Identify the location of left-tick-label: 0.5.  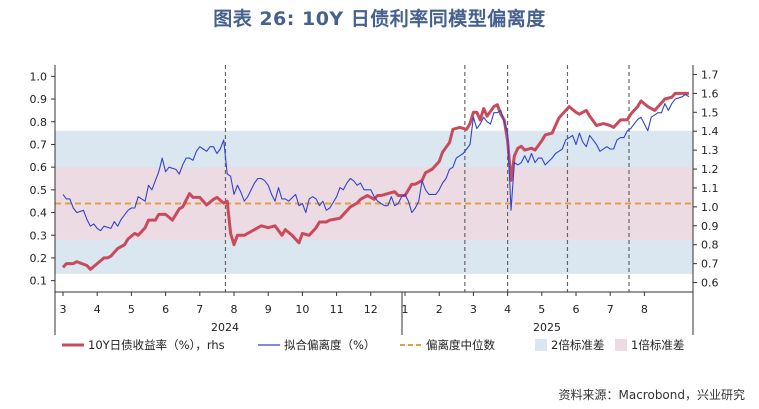
(39, 190).